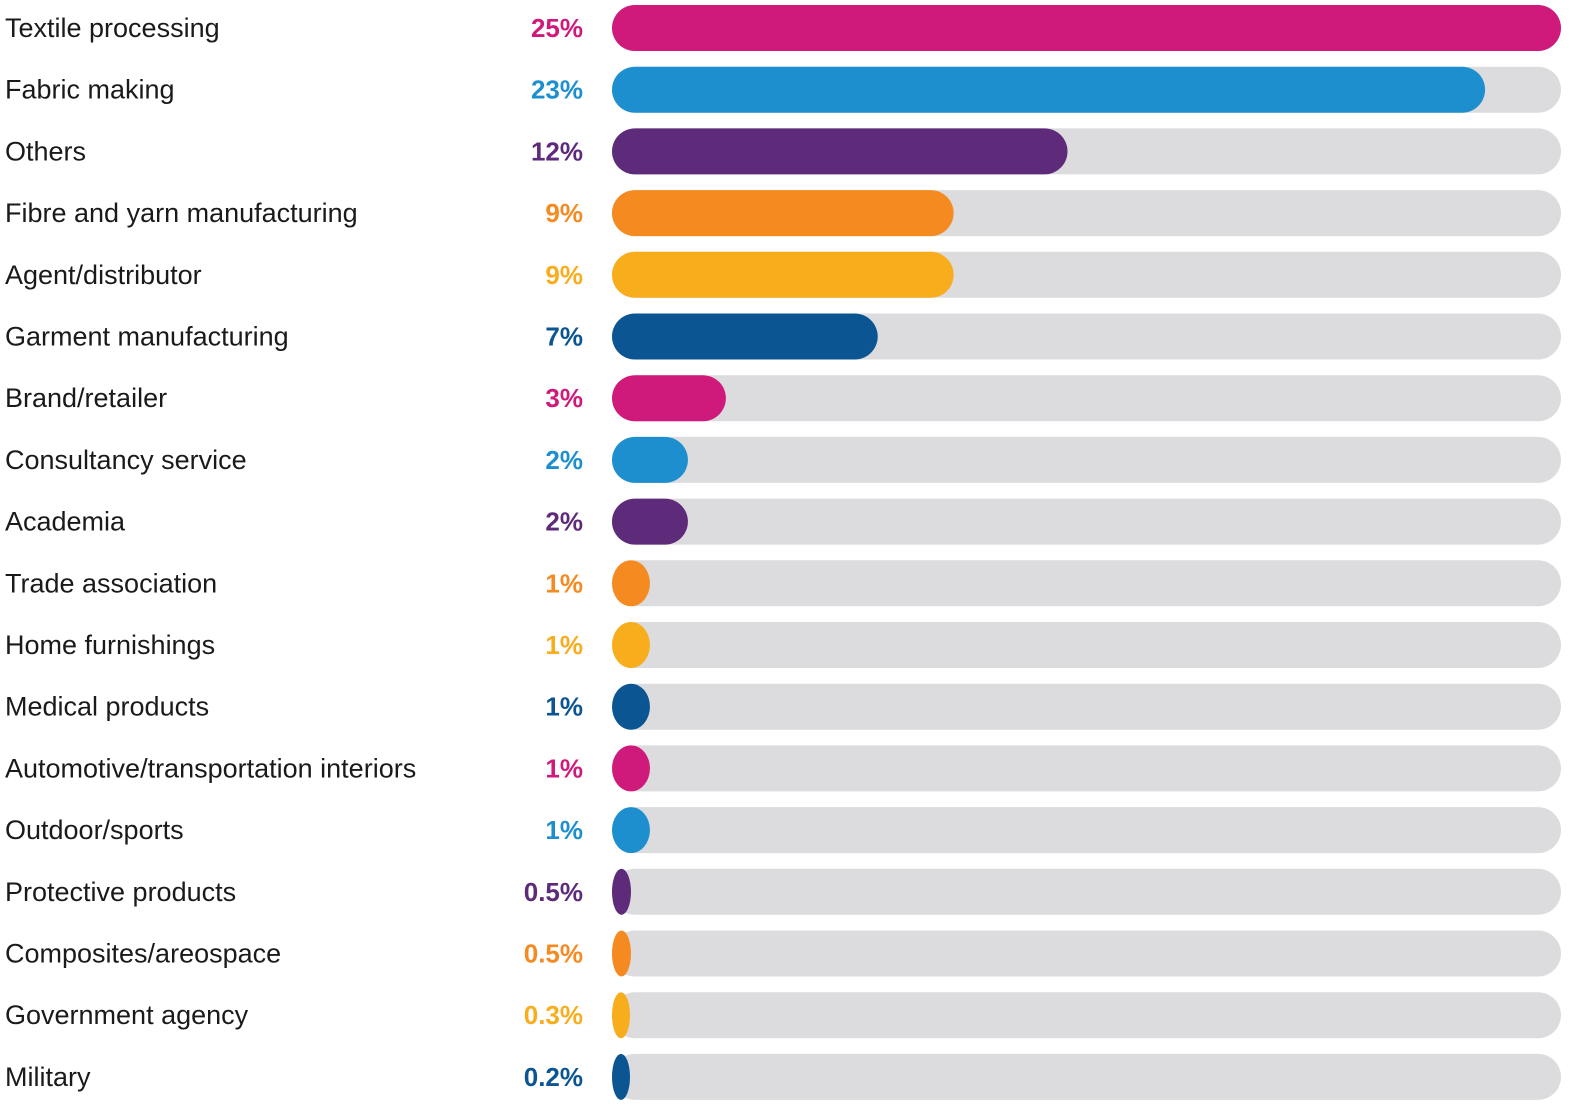 This screenshot has width=1581, height=1115. I want to click on bar-row: Fibre and yarn manufacturing 9%, so click(783, 213).